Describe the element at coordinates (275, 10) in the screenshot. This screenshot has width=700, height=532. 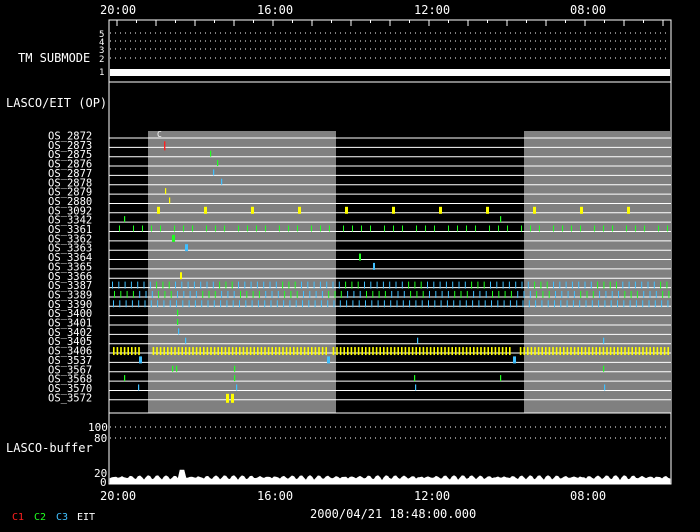
I see `time-label-top: 16:00` at that location.